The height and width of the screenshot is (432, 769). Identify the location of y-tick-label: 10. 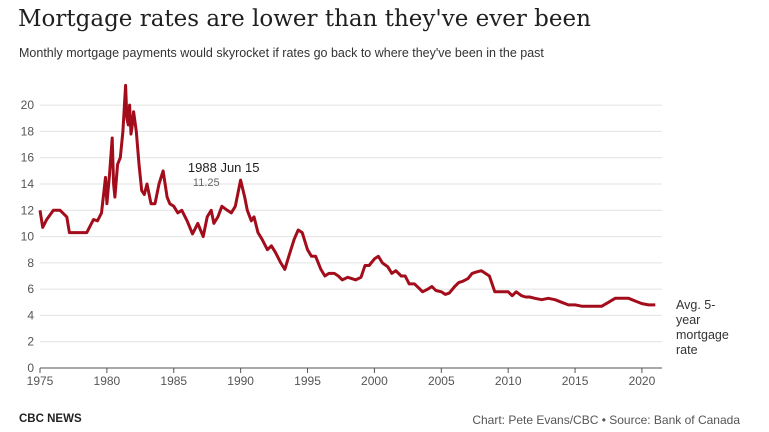
(28, 237).